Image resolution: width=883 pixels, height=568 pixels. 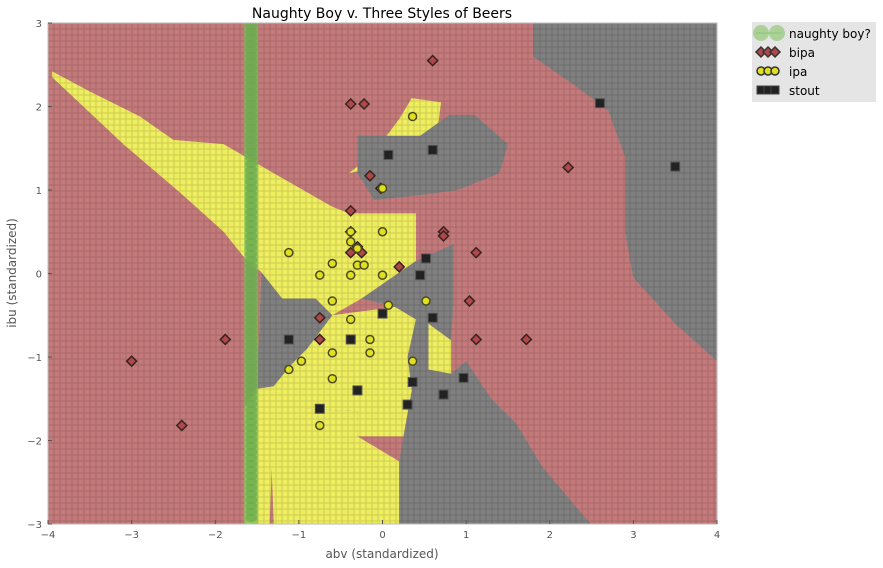 What do you see at coordinates (382, 14) in the screenshot?
I see `chart-title: Naughty Boy v. Three Styles of Beers` at bounding box center [382, 14].